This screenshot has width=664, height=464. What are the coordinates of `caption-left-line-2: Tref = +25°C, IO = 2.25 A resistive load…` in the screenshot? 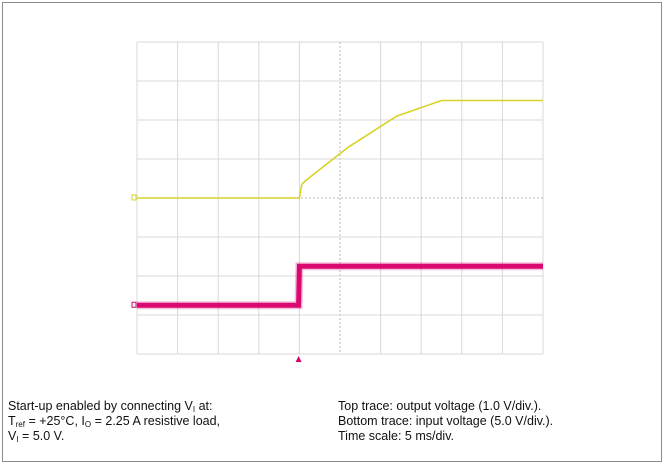 It's located at (114, 421).